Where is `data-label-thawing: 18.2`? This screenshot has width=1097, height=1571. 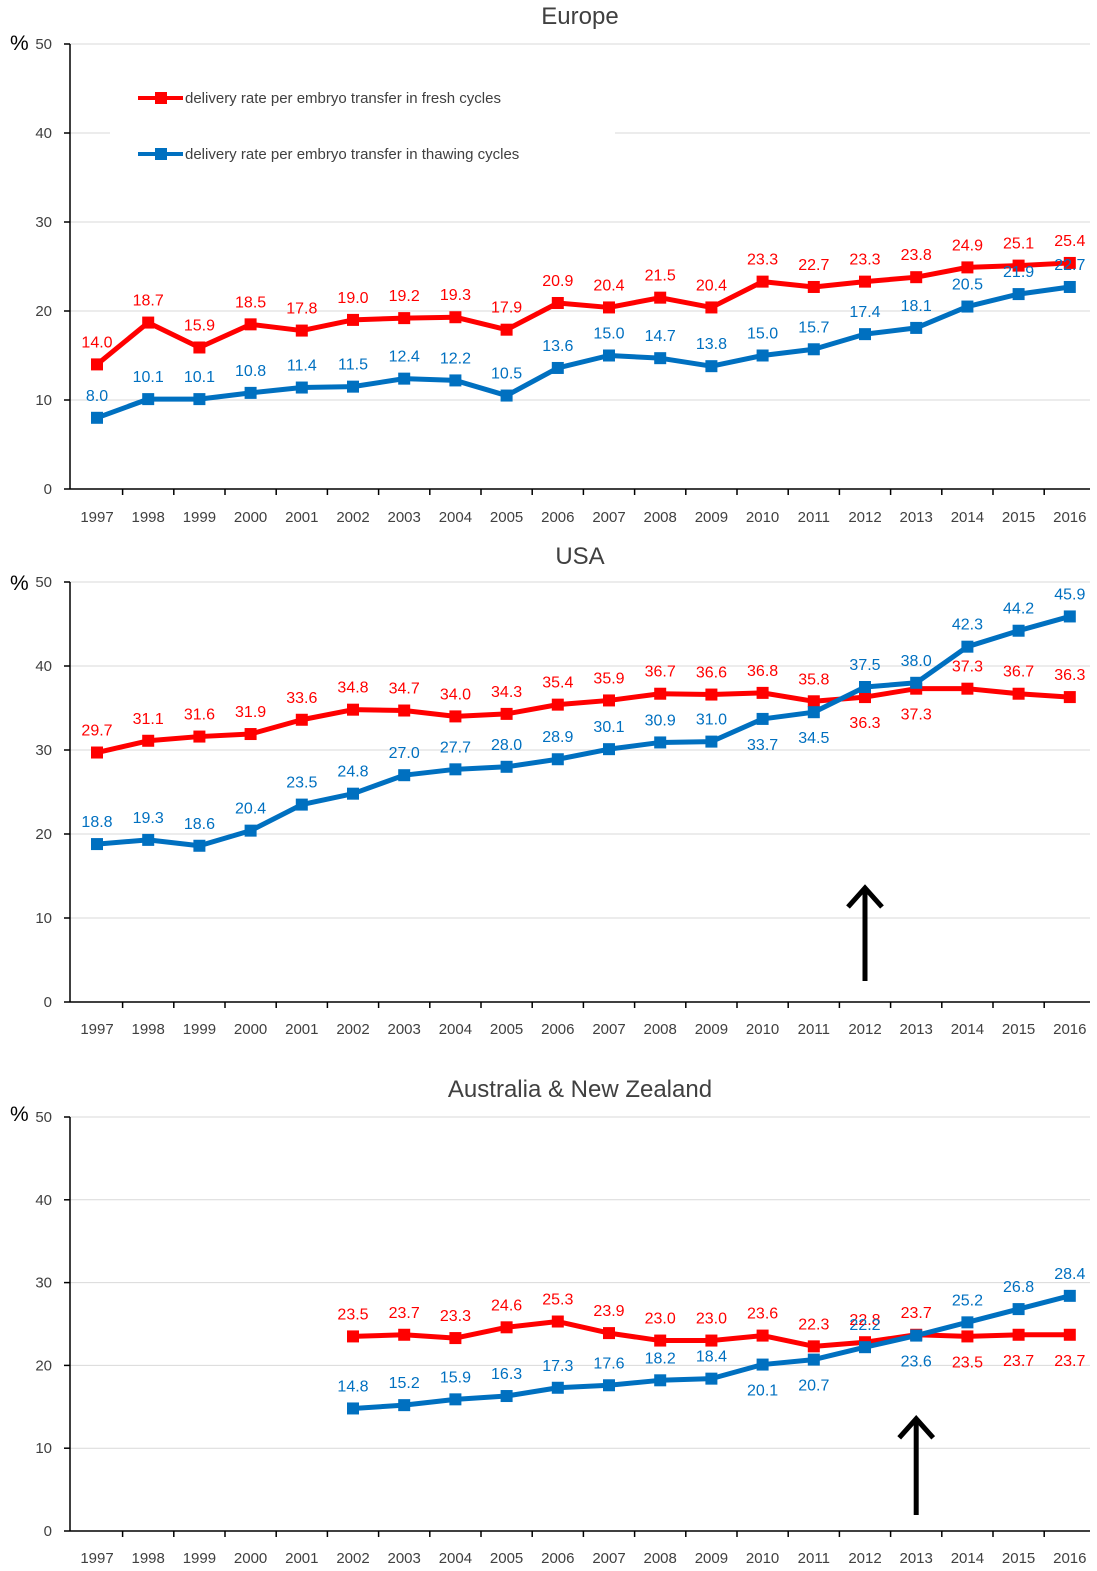
data-label-thawing: 18.2 is located at coordinates (660, 1358).